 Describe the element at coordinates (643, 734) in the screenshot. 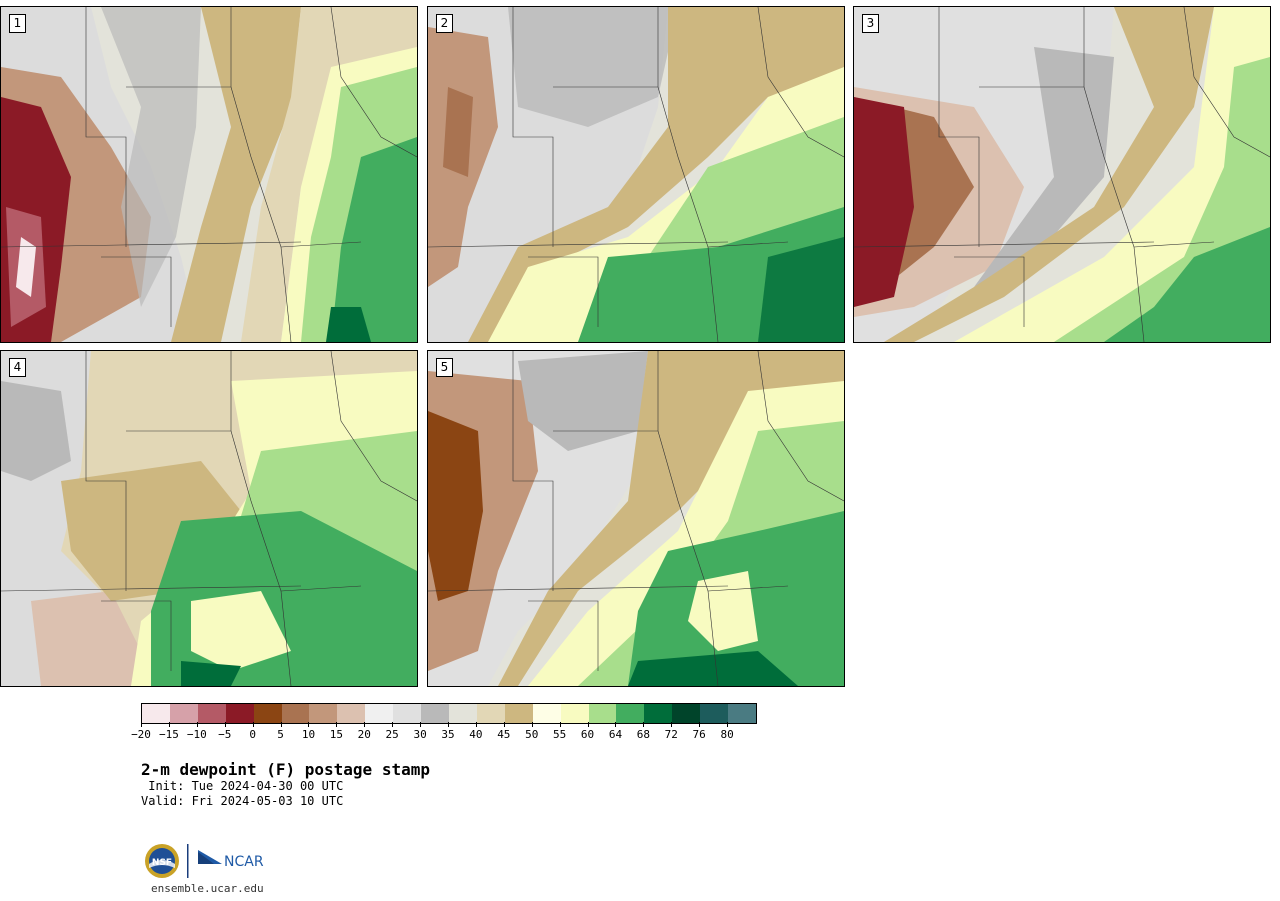

I see `colorbar-tick-label: 68` at that location.